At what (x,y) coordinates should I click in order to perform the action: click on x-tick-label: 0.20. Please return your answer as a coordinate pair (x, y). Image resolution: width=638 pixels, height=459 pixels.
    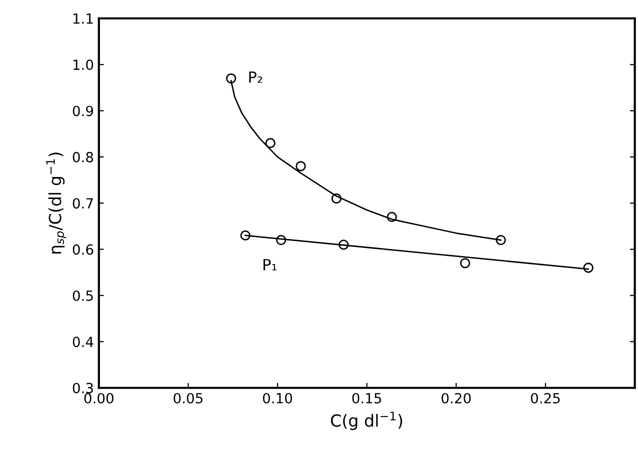
    Looking at the image, I should click on (456, 398).